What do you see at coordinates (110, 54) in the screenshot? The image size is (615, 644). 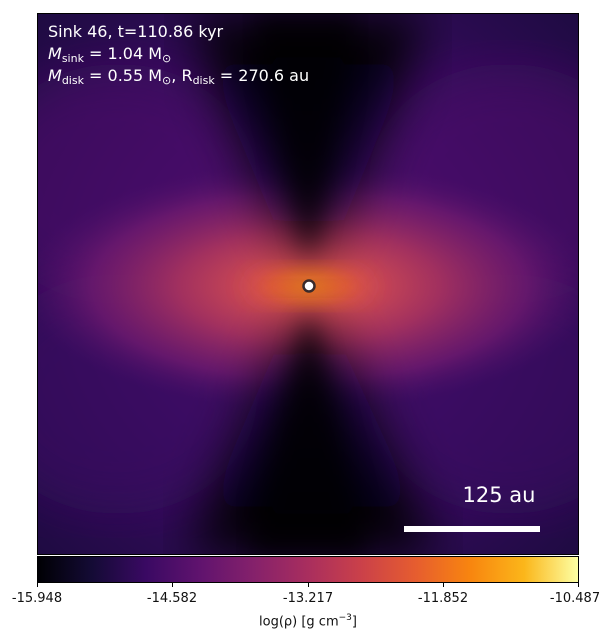 I see `sink-mass-line: Msink = 1.04 M⊙` at bounding box center [110, 54].